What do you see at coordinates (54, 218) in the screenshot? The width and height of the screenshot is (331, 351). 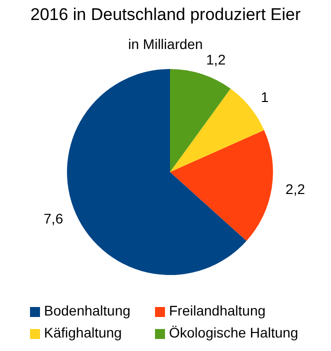 I see `data-label: 7,6` at bounding box center [54, 218].